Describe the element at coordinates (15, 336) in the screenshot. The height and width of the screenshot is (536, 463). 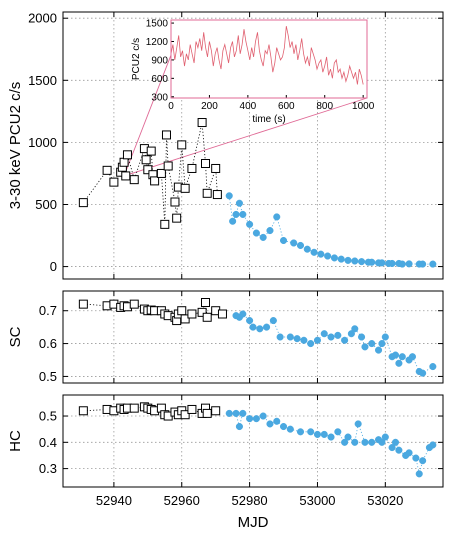
I see `ylabel-sc: SC` at that location.